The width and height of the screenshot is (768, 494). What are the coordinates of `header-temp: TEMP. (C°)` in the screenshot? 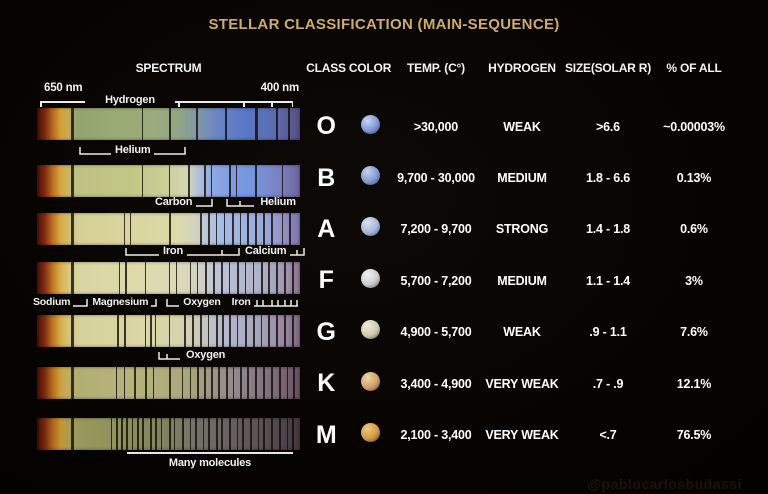 It's located at (436, 68).